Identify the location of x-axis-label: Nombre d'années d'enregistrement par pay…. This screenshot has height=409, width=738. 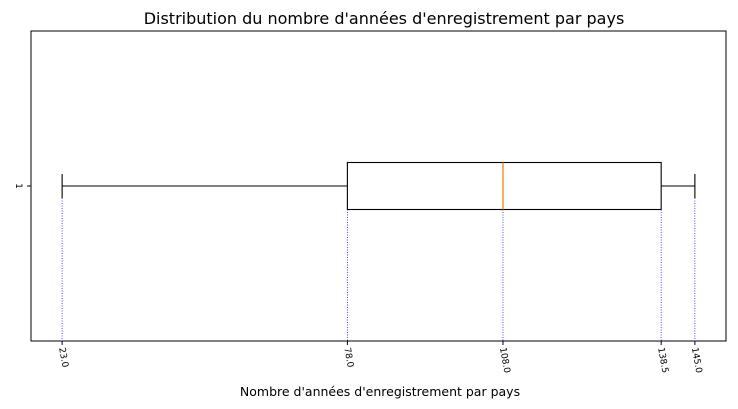
(380, 391).